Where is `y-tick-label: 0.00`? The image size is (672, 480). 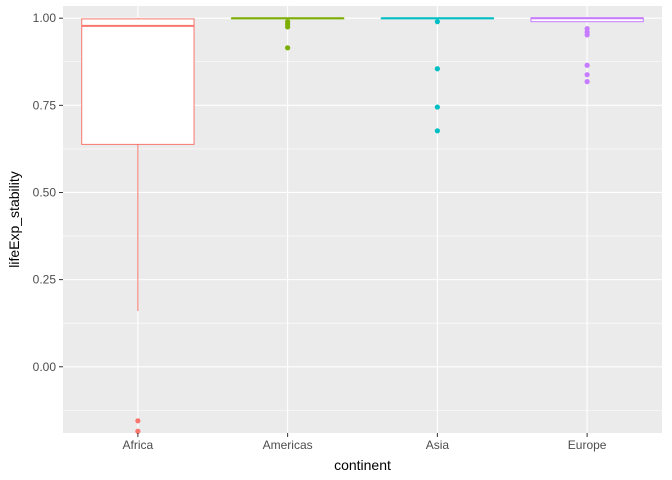
y-tick-label: 0.00 is located at coordinates (45, 367).